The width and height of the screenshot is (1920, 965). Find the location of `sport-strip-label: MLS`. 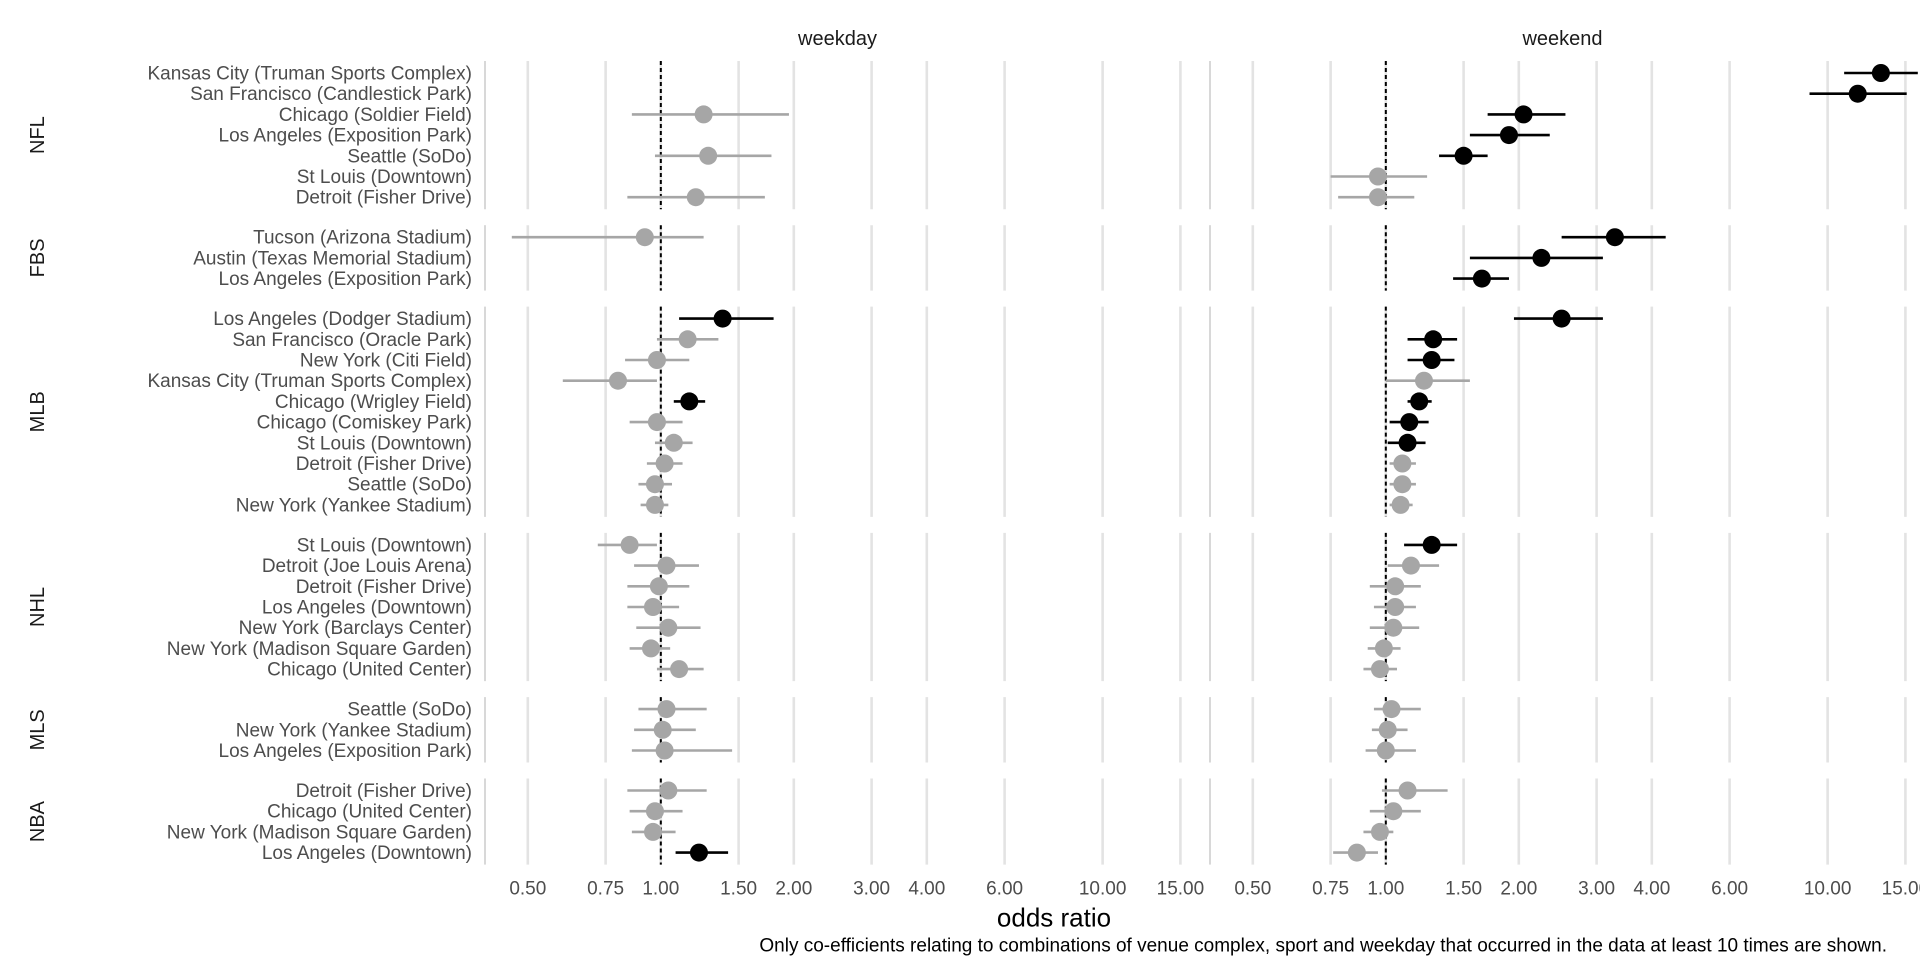

sport-strip-label: MLS is located at coordinates (38, 729).